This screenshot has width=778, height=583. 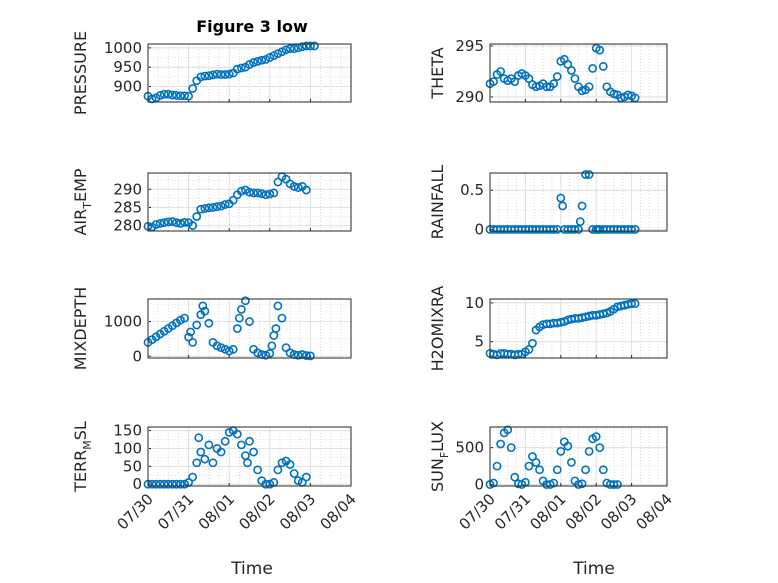 I want to click on x-tick-label: 07/30, so click(x=477, y=511).